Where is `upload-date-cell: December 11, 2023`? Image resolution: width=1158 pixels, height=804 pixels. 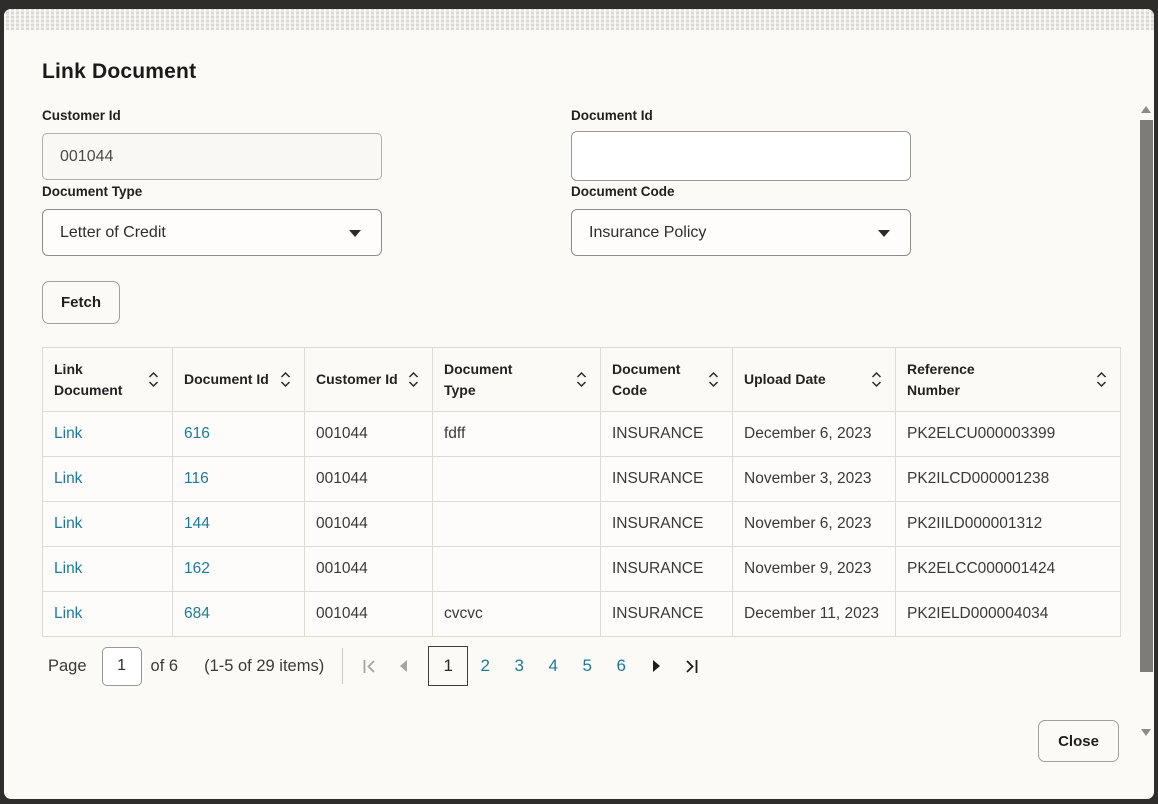 upload-date-cell: December 11, 2023 is located at coordinates (814, 614).